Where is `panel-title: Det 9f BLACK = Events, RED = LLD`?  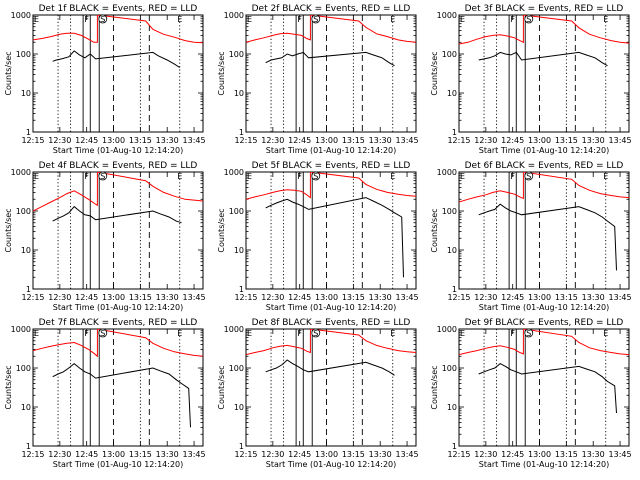
panel-title: Det 9f BLACK = Events, RED = LLD is located at coordinates (544, 323).